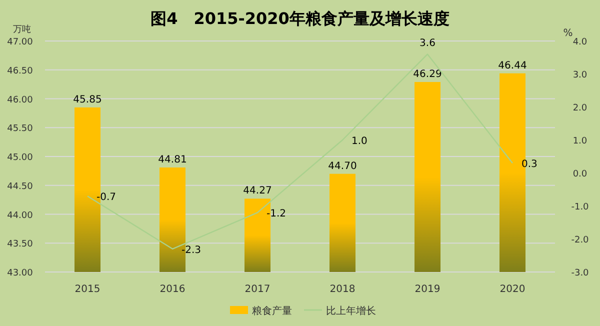  Describe the element at coordinates (20, 215) in the screenshot. I see `y-tick-label: 44.00` at that location.